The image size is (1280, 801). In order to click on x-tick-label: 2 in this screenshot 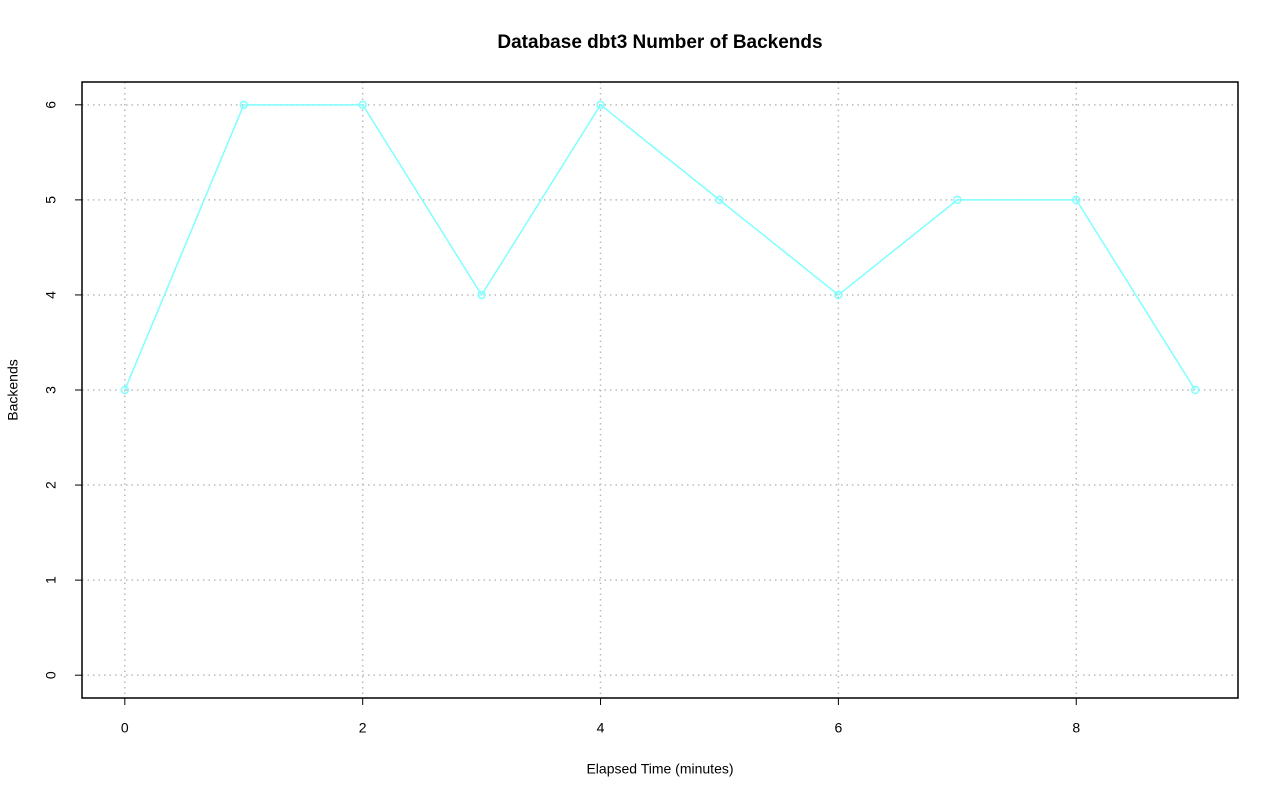, I will do `click(363, 728)`.